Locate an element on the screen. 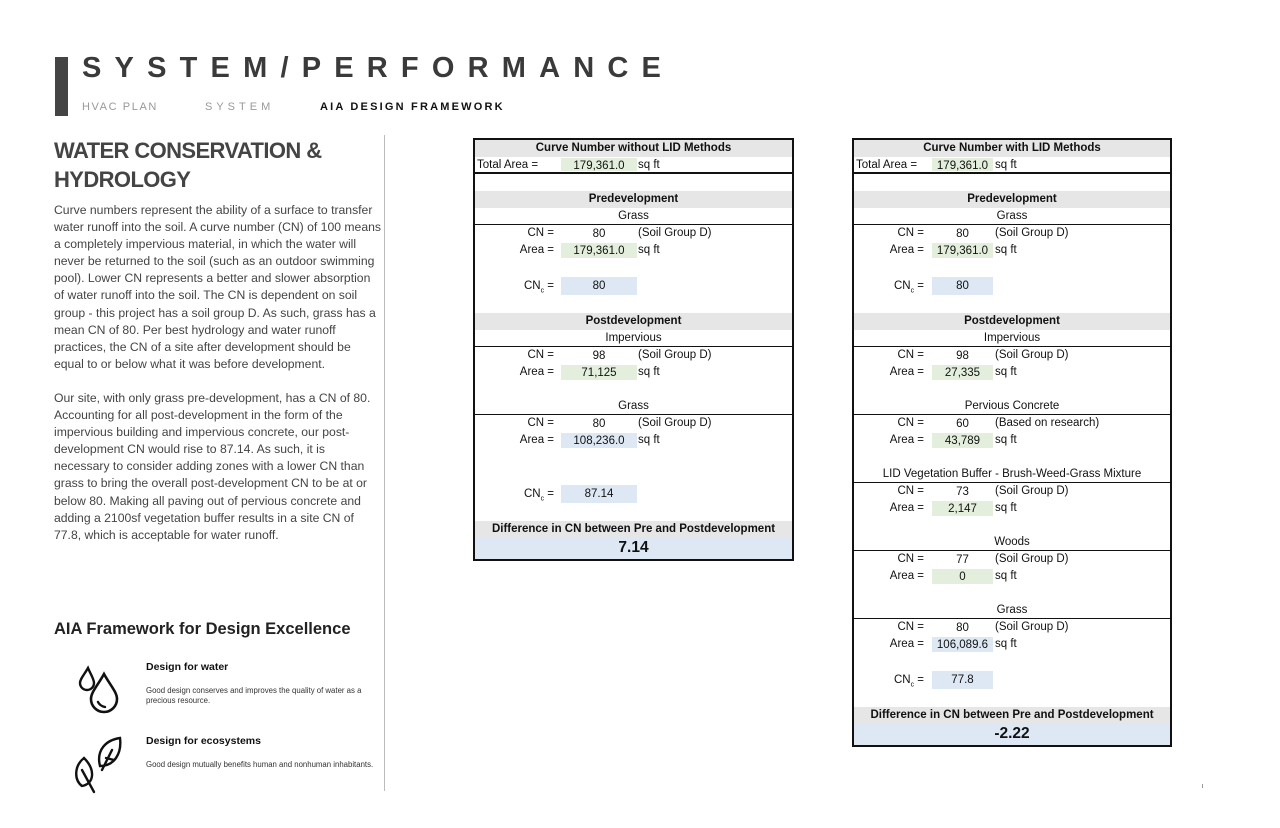 Image resolution: width=1280 pixels, height=828 pixels. section-header: Curve Number with LID Methods is located at coordinates (1012, 148).